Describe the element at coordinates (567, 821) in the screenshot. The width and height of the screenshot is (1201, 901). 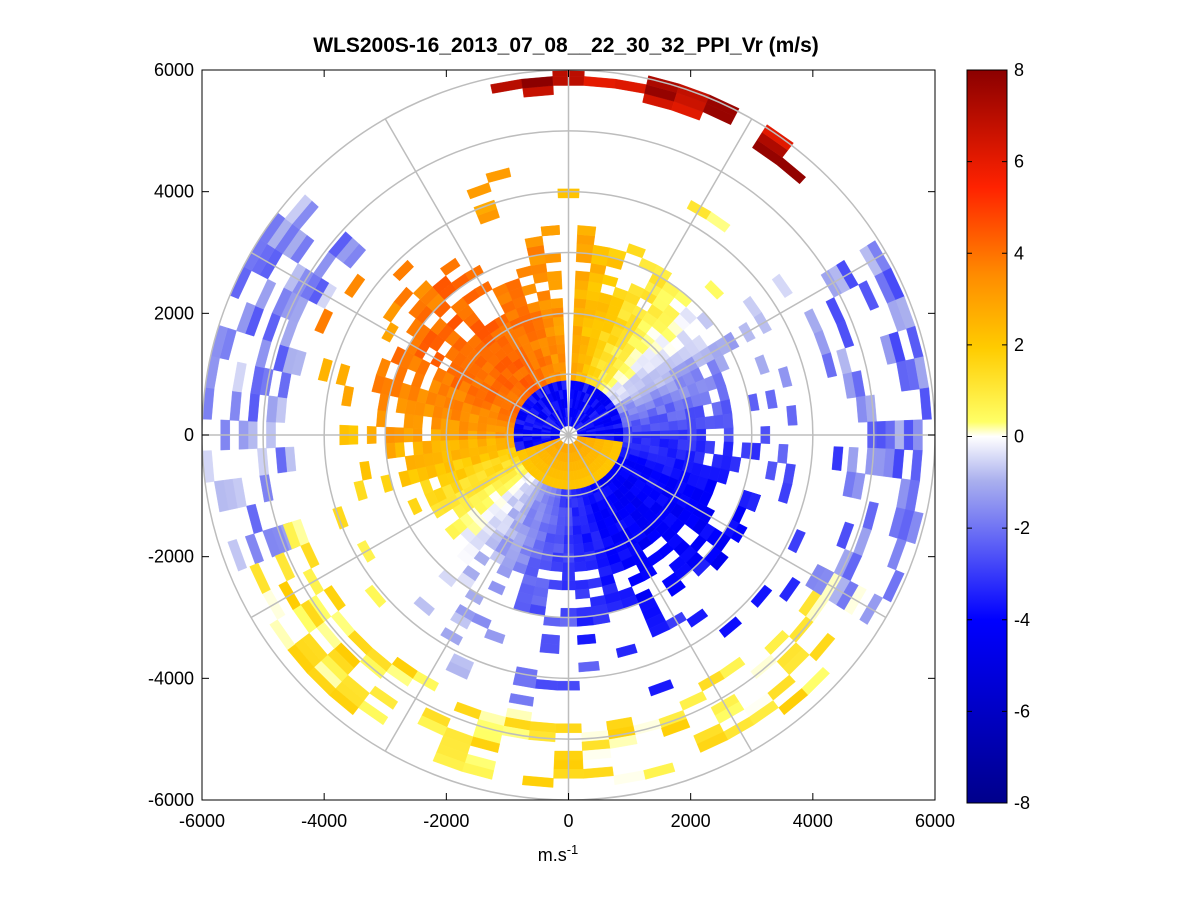
I see `x-tick-labels: -6000 -4000 -2000 0 2000 4000 6000` at that location.